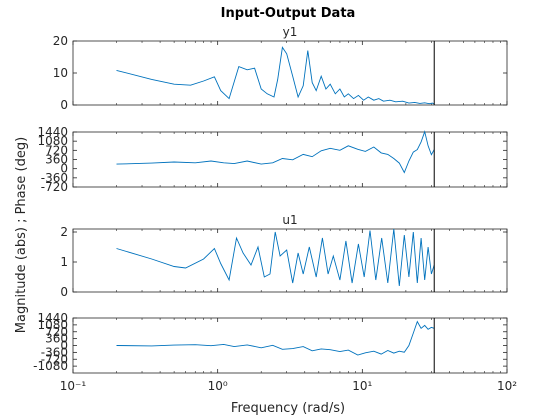 The width and height of the screenshot is (560, 420). I want to click on figure-title: Input-Output Data, so click(288, 13).